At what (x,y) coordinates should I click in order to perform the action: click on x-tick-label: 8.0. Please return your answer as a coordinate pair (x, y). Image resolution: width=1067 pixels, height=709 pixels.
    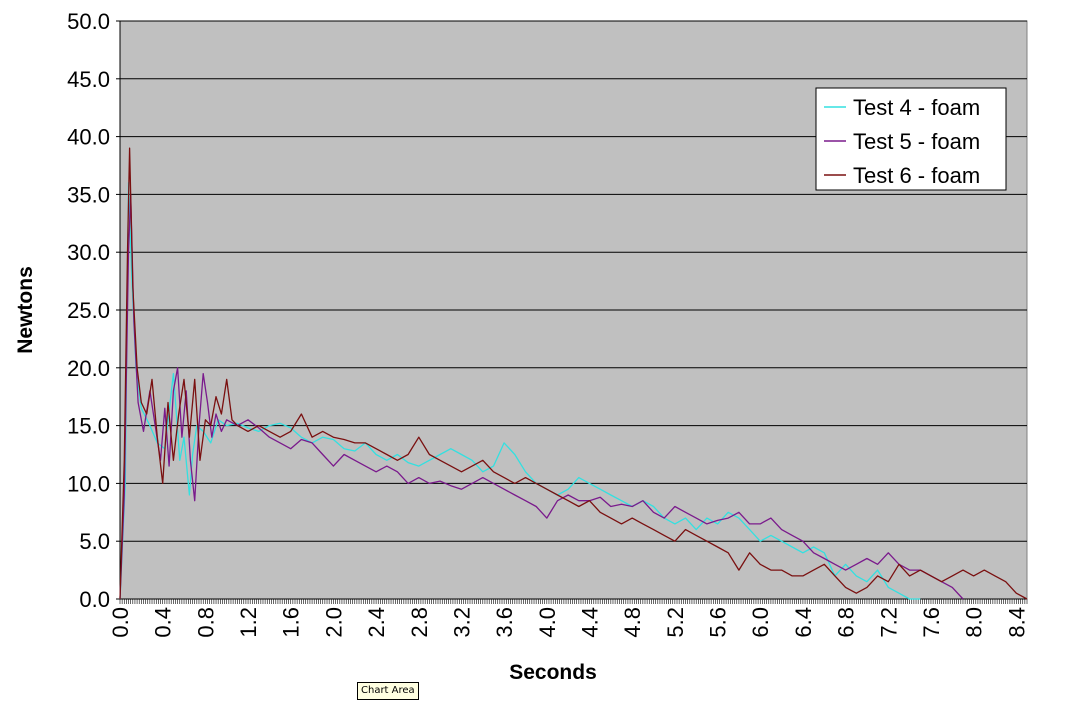
    Looking at the image, I should click on (974, 622).